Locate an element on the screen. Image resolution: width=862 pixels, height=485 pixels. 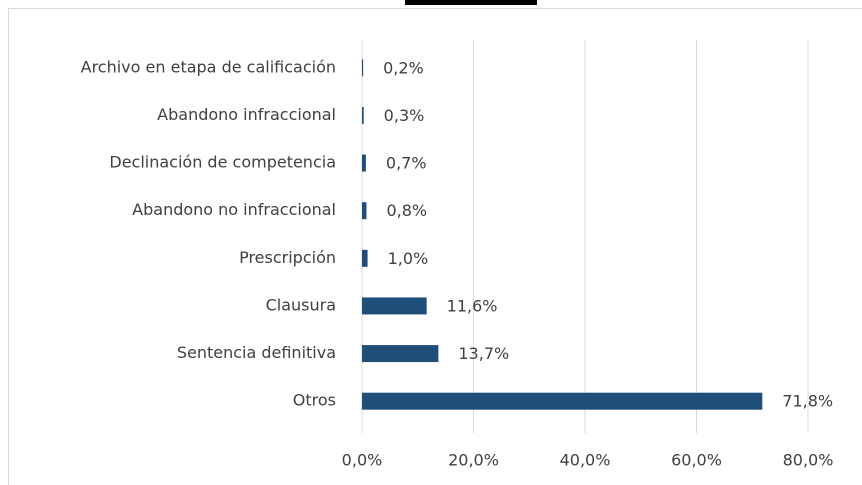
y-tick-label: Clausura is located at coordinates (301, 304).